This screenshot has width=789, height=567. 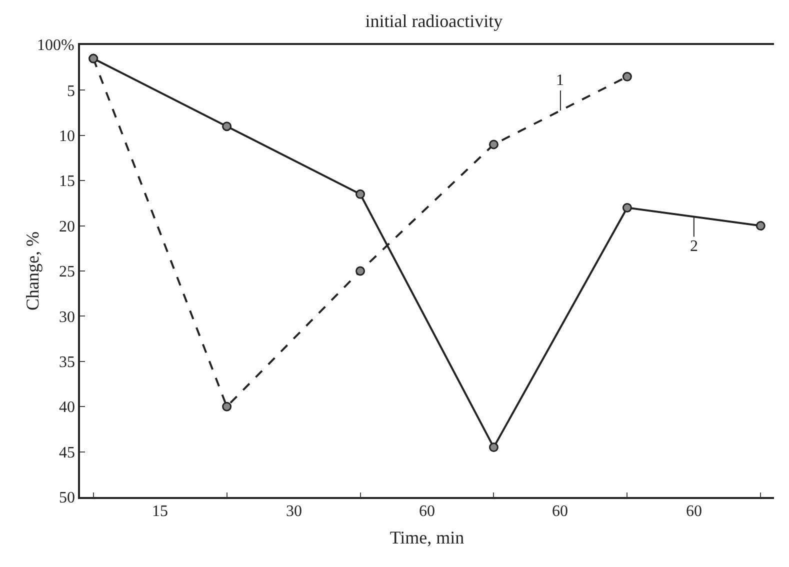 What do you see at coordinates (294, 511) in the screenshot?
I see `text: 30` at bounding box center [294, 511].